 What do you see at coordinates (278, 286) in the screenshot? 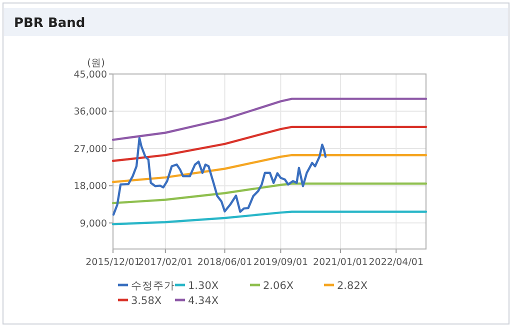
I see `legend-label: 2.06X` at bounding box center [278, 286].